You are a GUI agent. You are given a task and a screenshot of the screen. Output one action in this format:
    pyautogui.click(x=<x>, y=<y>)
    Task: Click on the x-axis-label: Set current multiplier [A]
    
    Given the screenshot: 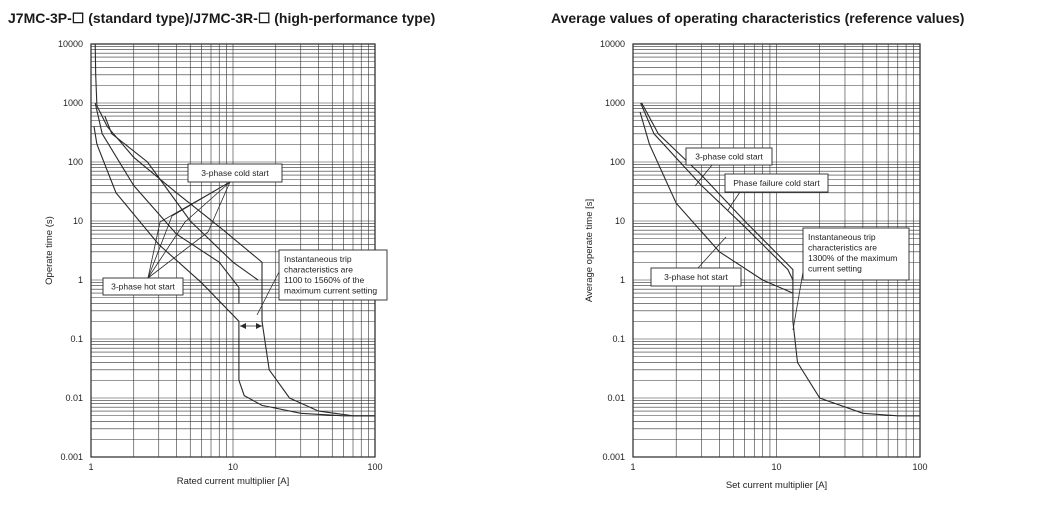 What is the action you would take?
    pyautogui.click(x=776, y=485)
    